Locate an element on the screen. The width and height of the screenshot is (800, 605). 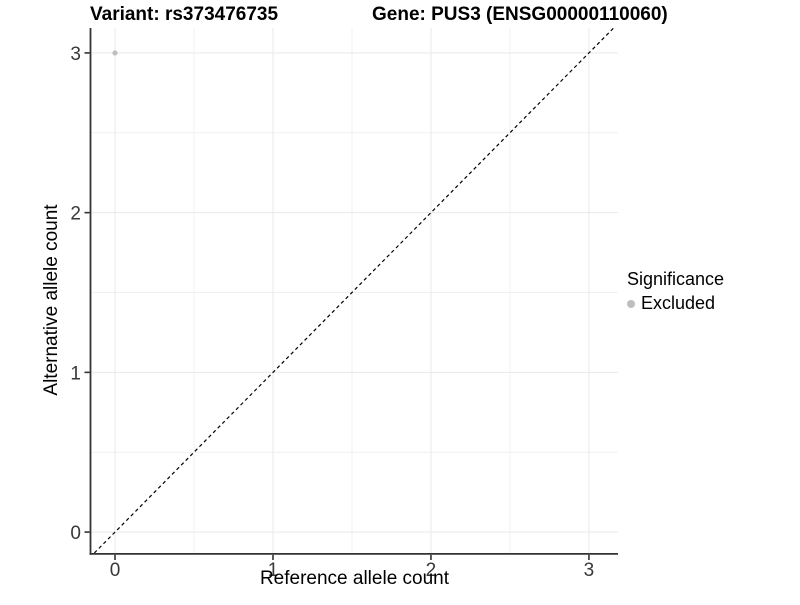
x-tick-label: 1 is located at coordinates (273, 570).